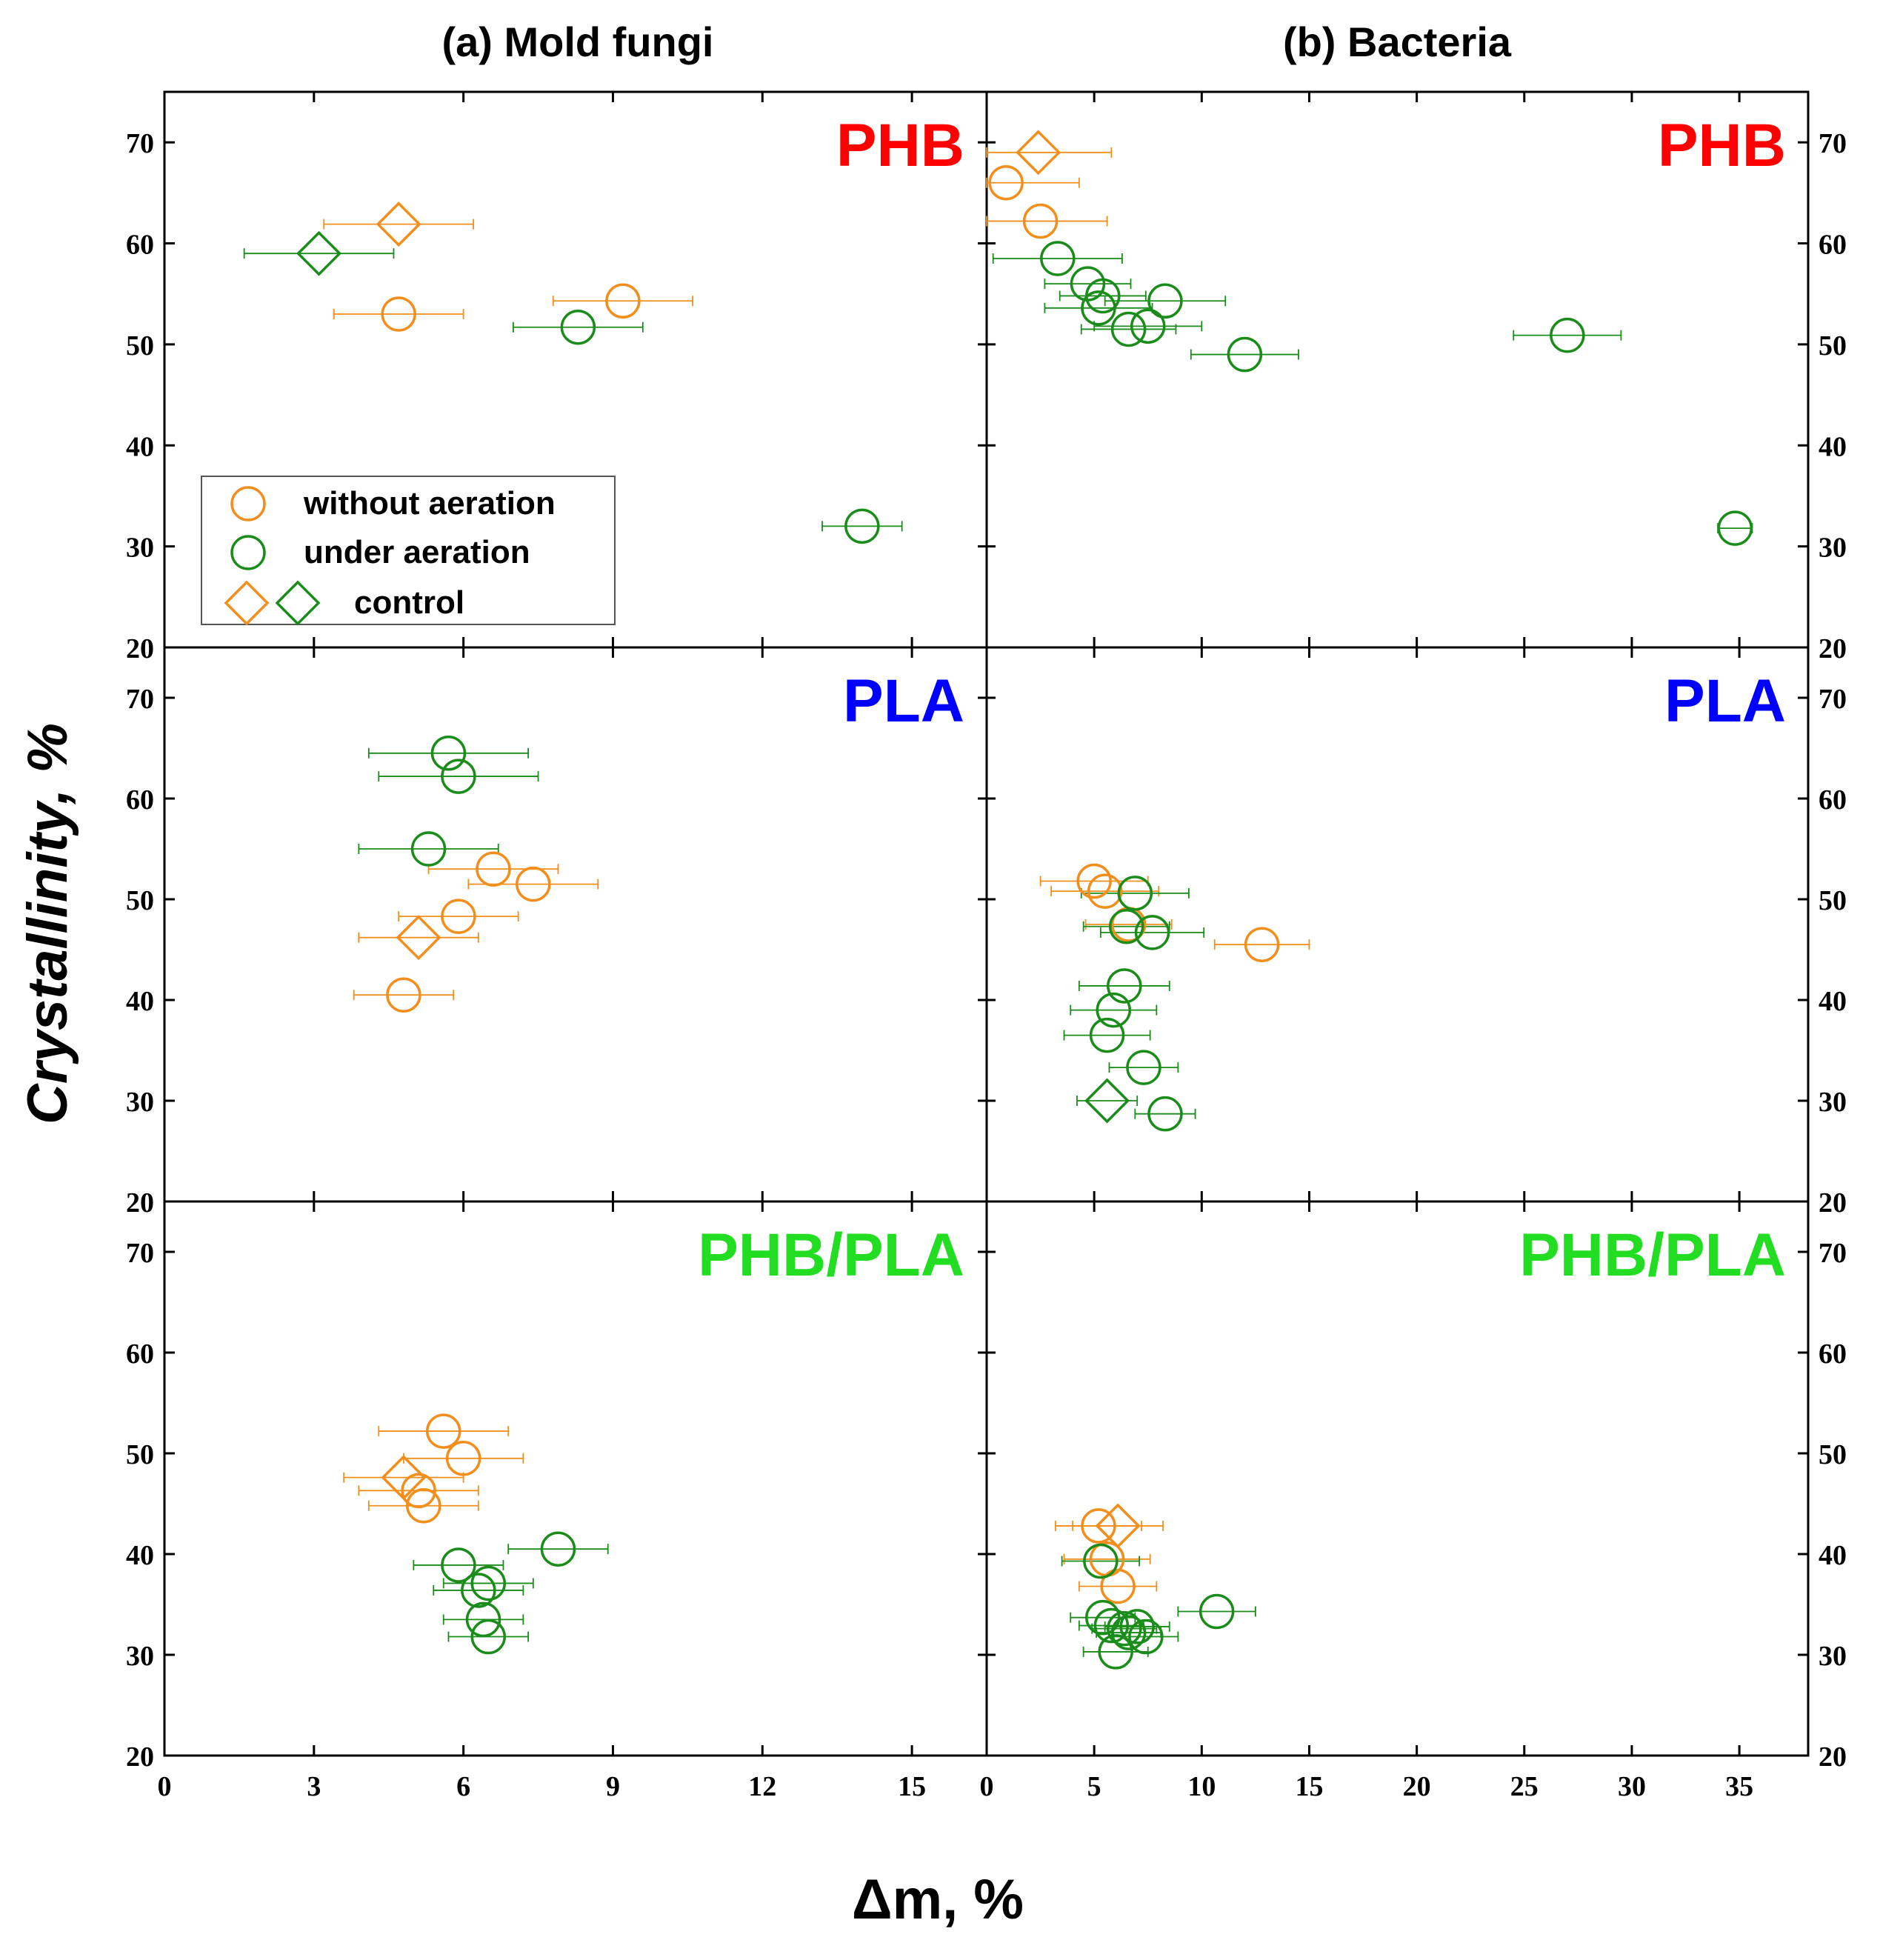  I want to click on legend-label-control: control, so click(409, 602).